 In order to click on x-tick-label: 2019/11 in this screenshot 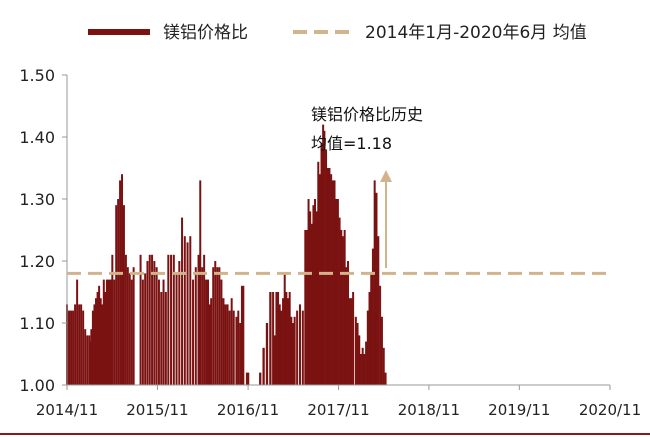, I will do `click(519, 410)`.